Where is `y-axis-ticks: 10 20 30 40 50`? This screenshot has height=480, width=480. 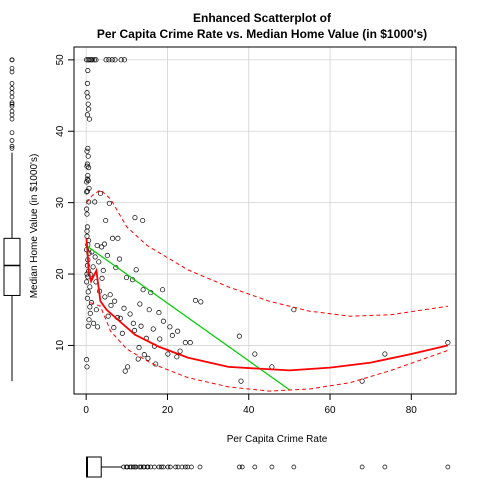
y-axis-ticks: 10 20 30 40 50 is located at coordinates (64, 202).